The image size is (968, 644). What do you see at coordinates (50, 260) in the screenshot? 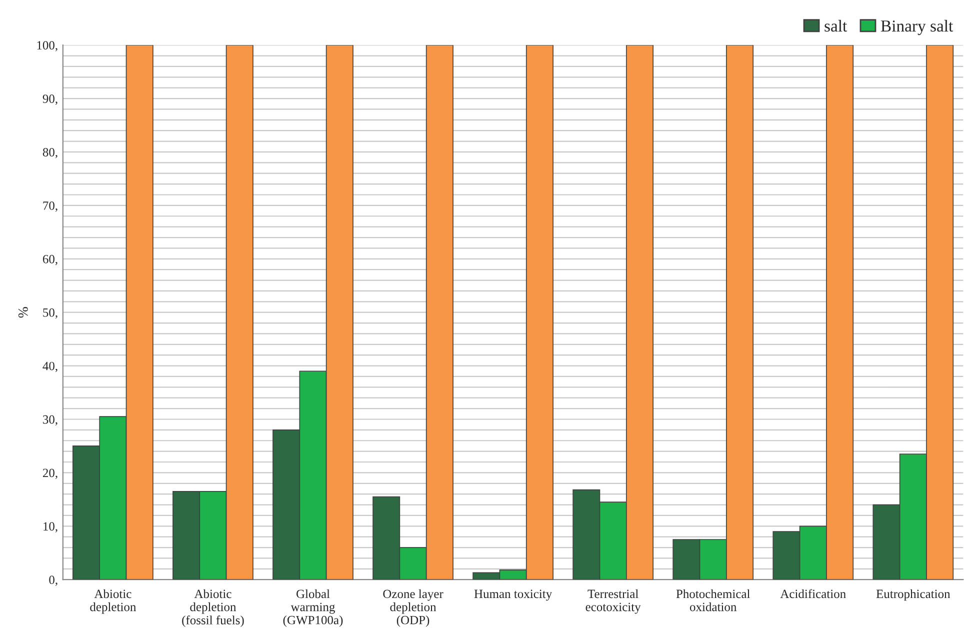
I see `y-tick-label: 60,` at bounding box center [50, 260].